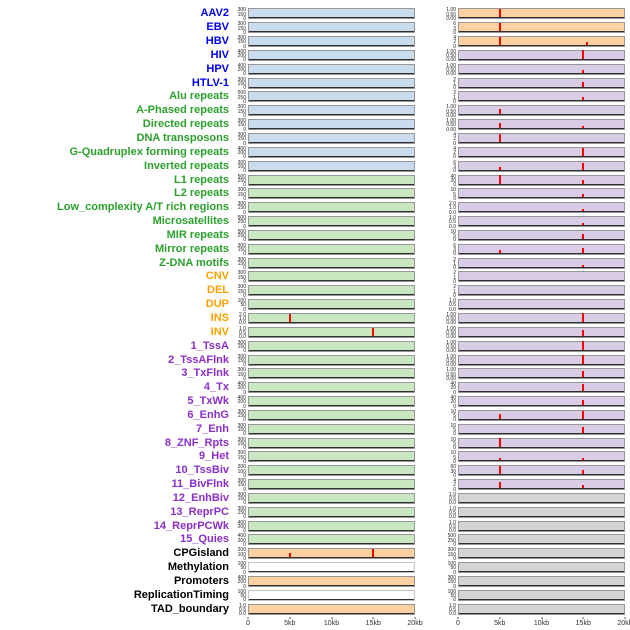  Describe the element at coordinates (241, 554) in the screenshot. I see `y-tick-label: 100` at that location.